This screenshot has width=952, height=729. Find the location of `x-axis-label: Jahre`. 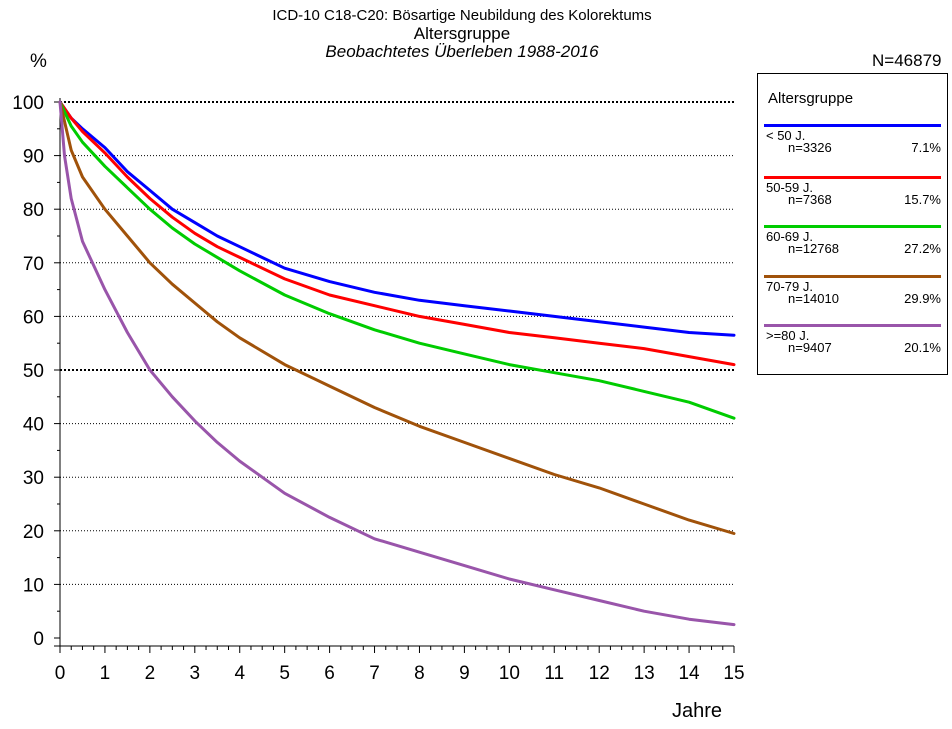

x-axis-label: Jahre is located at coordinates (697, 711).